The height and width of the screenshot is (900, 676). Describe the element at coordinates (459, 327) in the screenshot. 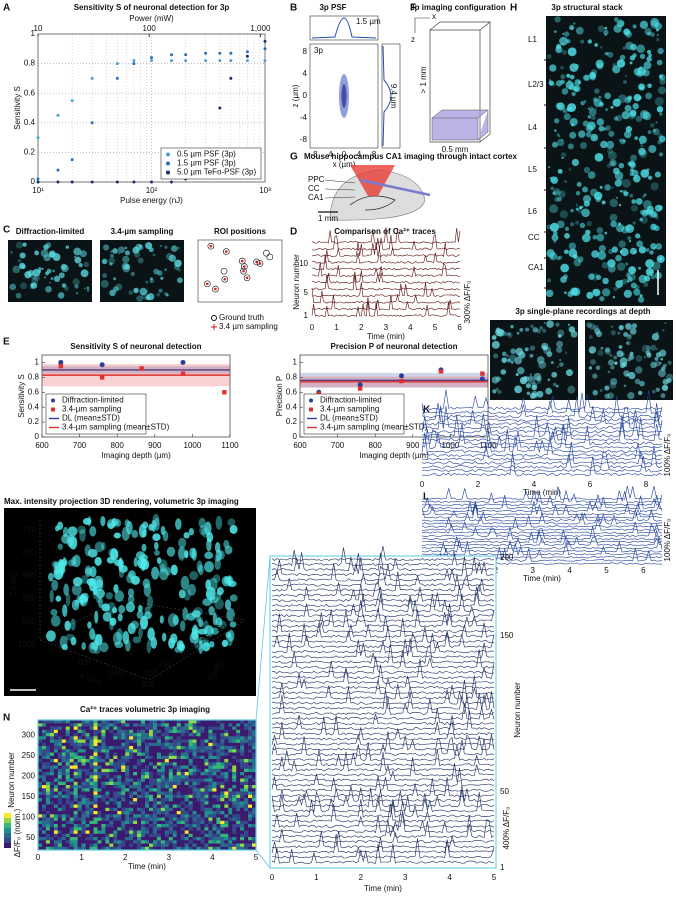

I see `tick-label: 6` at that location.